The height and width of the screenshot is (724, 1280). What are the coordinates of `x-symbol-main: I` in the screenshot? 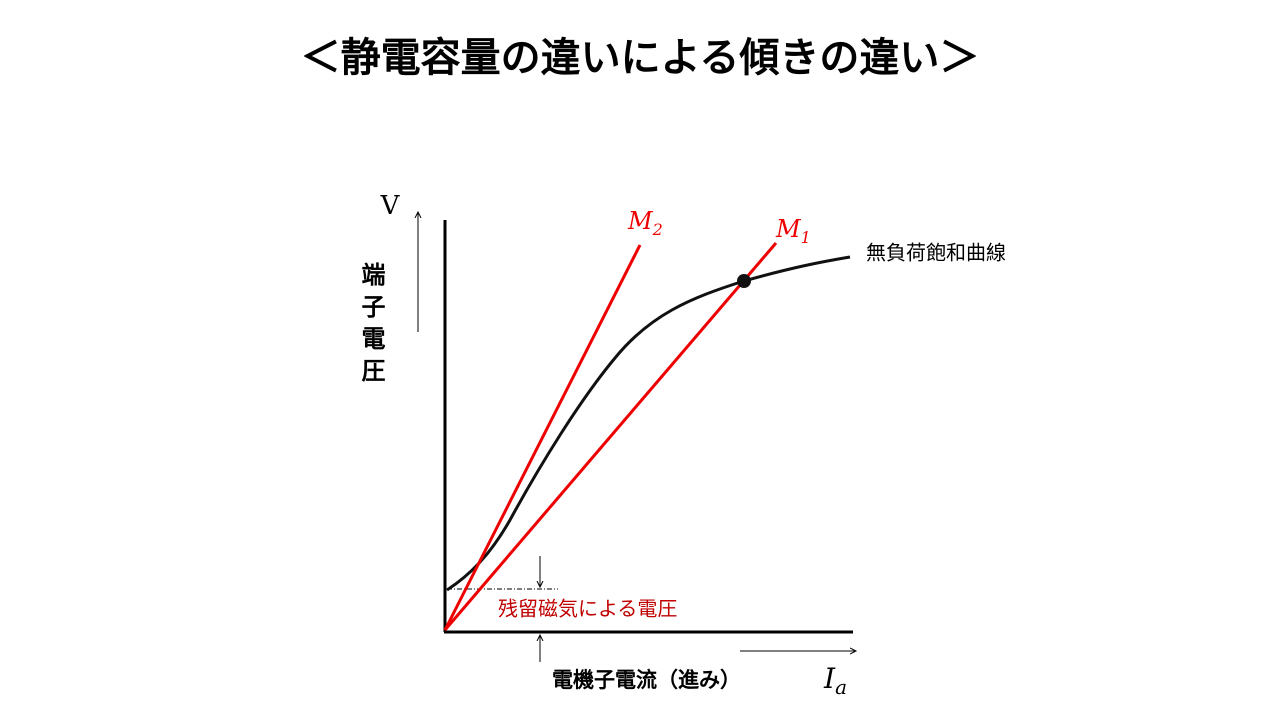 It's located at (829, 678).